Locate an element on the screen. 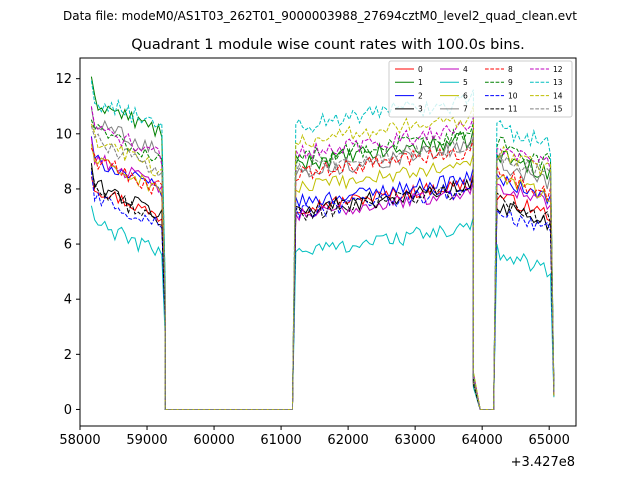 The height and width of the screenshot is (480, 640). x-tick-label: 58000 is located at coordinates (79, 440).